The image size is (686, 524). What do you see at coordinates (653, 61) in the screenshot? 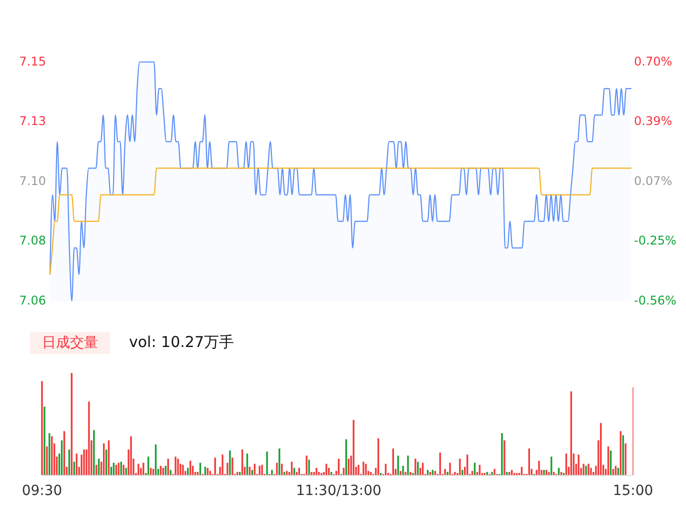
I see `y2-tick-label: 0.70%` at bounding box center [653, 61].